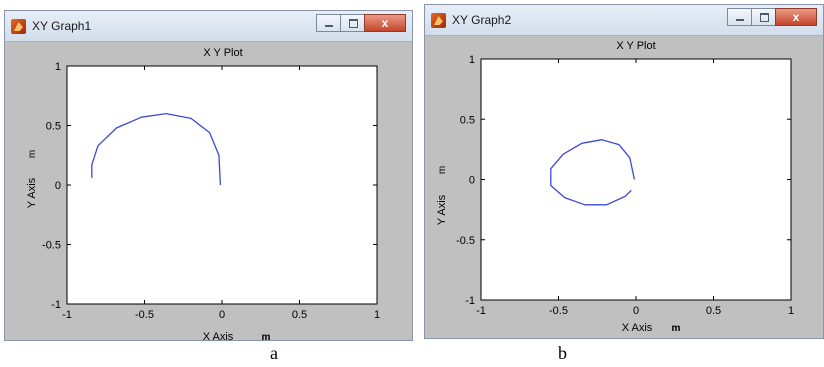 The width and height of the screenshot is (824, 367). I want to click on caption-a: a, so click(274, 353).